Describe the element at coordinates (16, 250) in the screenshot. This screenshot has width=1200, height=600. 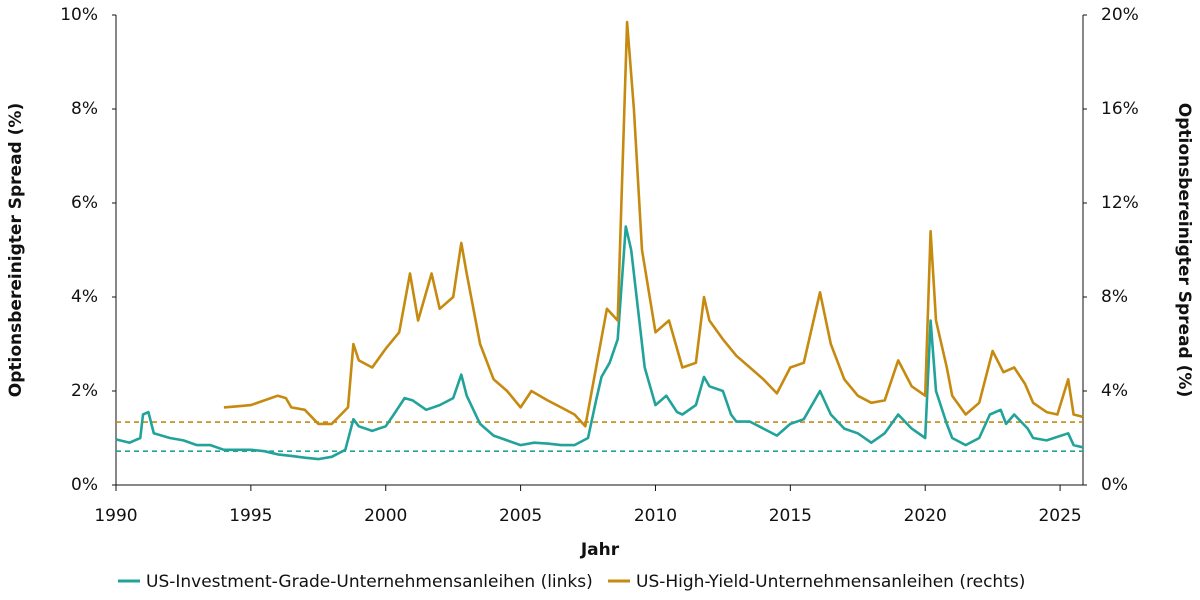
I see `y-axis-title: Optionsbereinigter Spread (%)` at that location.